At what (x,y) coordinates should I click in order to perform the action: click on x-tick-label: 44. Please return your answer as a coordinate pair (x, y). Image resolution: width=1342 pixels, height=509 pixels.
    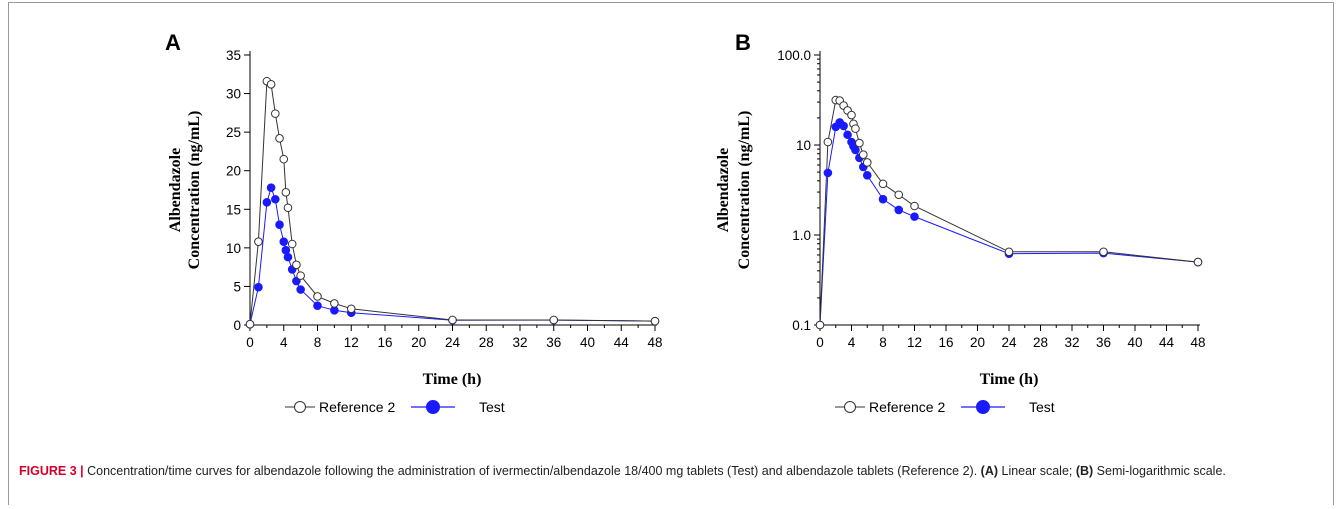
    Looking at the image, I should click on (622, 342).